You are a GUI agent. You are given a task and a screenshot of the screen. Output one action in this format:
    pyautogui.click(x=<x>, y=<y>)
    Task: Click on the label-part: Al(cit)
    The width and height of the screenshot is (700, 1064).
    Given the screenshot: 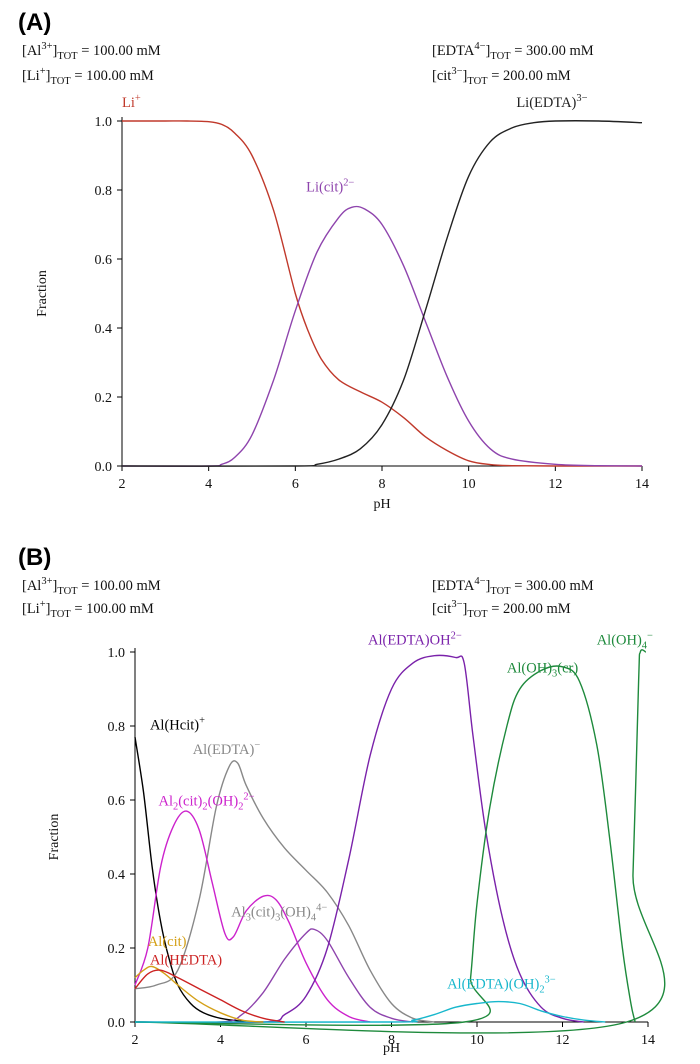 What is the action you would take?
    pyautogui.click(x=167, y=942)
    